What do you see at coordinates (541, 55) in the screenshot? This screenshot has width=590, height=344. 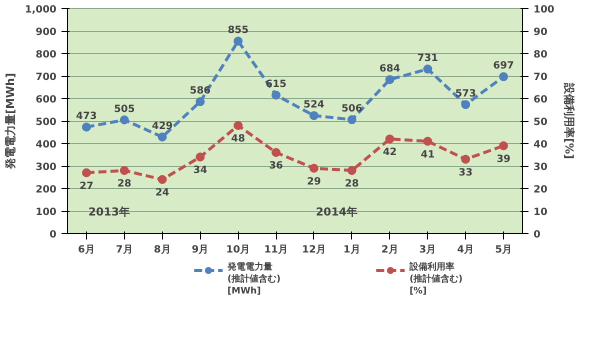 I see `y2-tick-label: 80` at bounding box center [541, 55].